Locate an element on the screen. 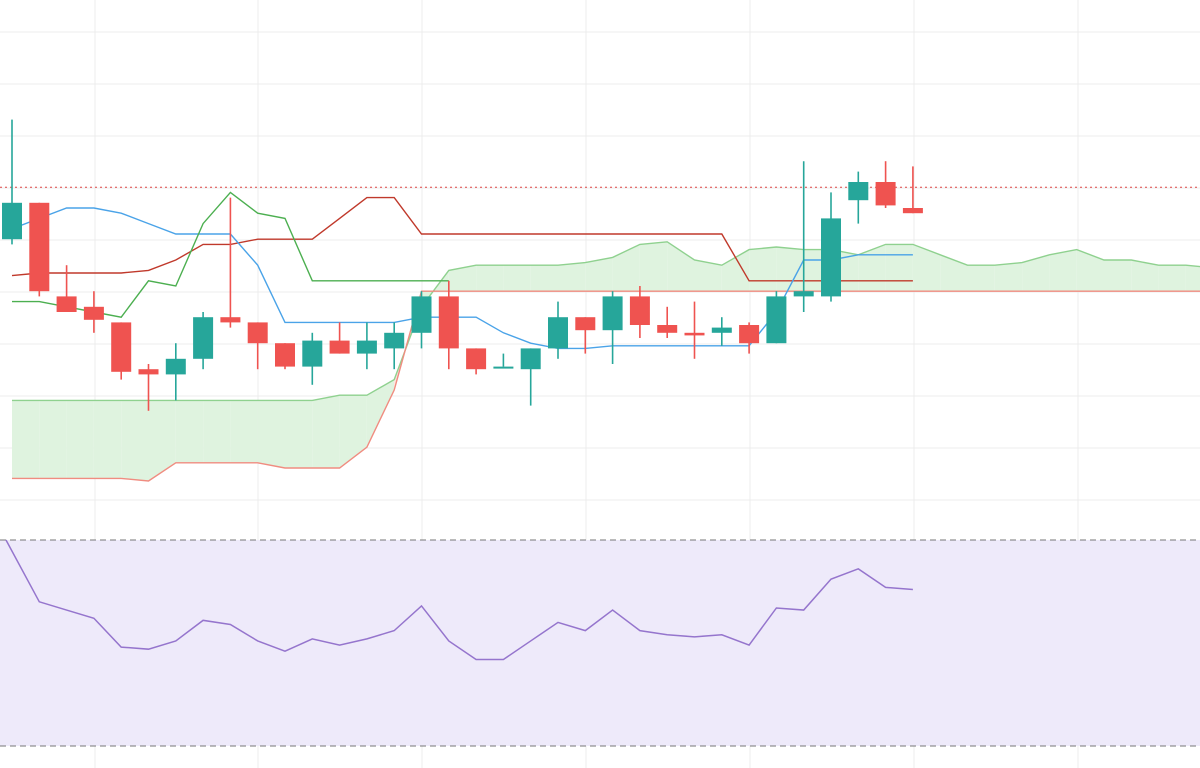 This screenshot has width=1200, height=768. rsi-line is located at coordinates (459, 600).